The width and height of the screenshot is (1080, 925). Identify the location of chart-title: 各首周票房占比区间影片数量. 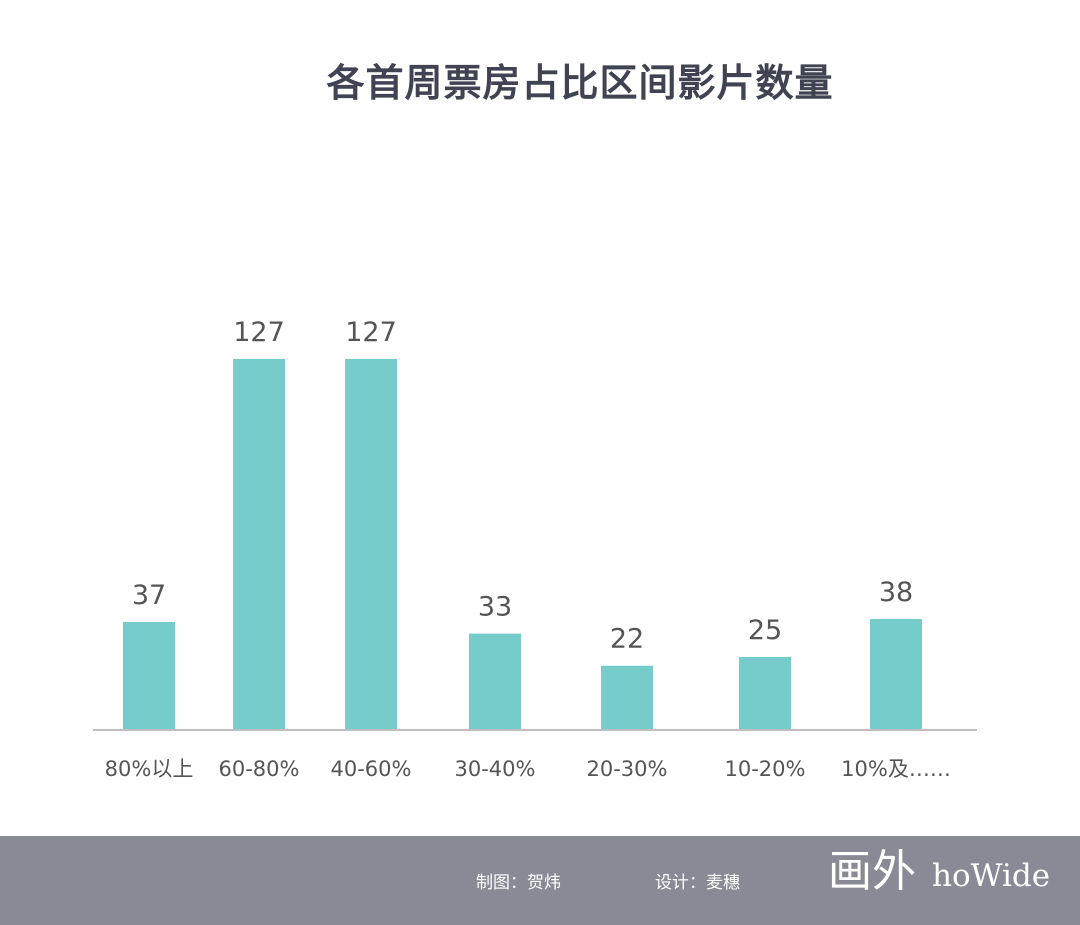
(580, 83).